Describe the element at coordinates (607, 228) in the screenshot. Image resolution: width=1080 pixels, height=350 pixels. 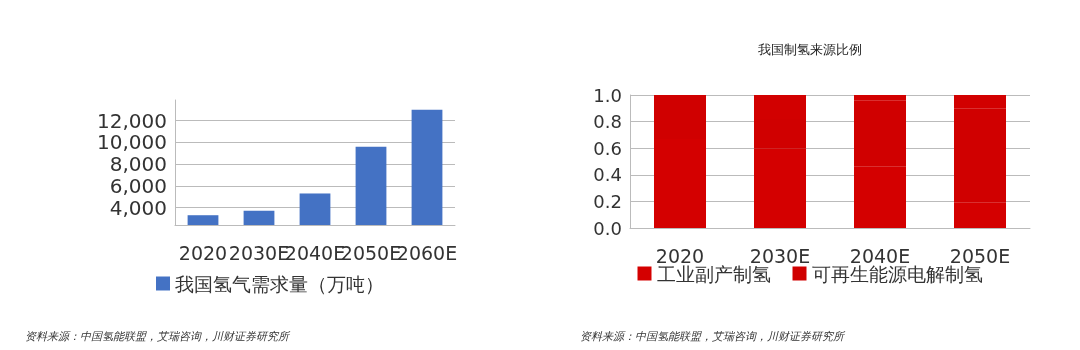
I see `y-tick-label: 0.0` at that location.